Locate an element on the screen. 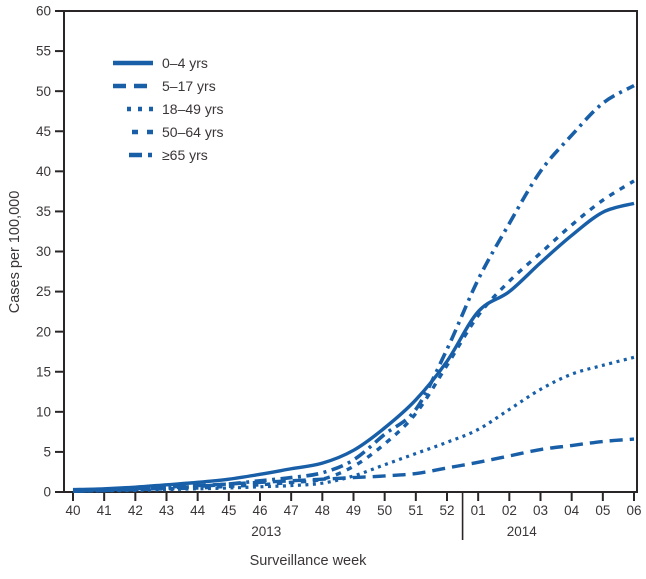 Image resolution: width=646 pixels, height=579 pixels. legend-item: 18–49 yrs is located at coordinates (164, 108).